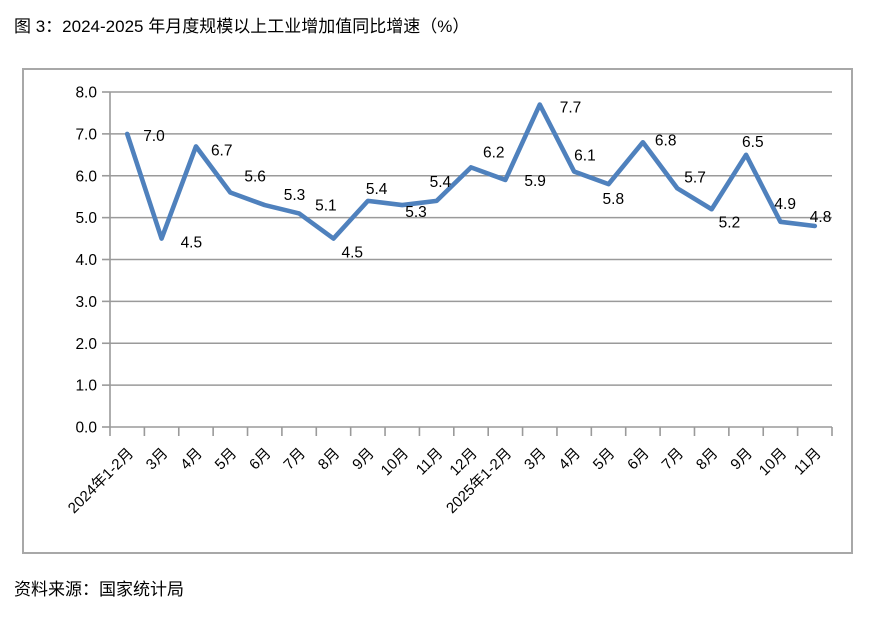 The width and height of the screenshot is (876, 618). What do you see at coordinates (753, 142) in the screenshot?
I see `svg-text: 6.5` at bounding box center [753, 142].